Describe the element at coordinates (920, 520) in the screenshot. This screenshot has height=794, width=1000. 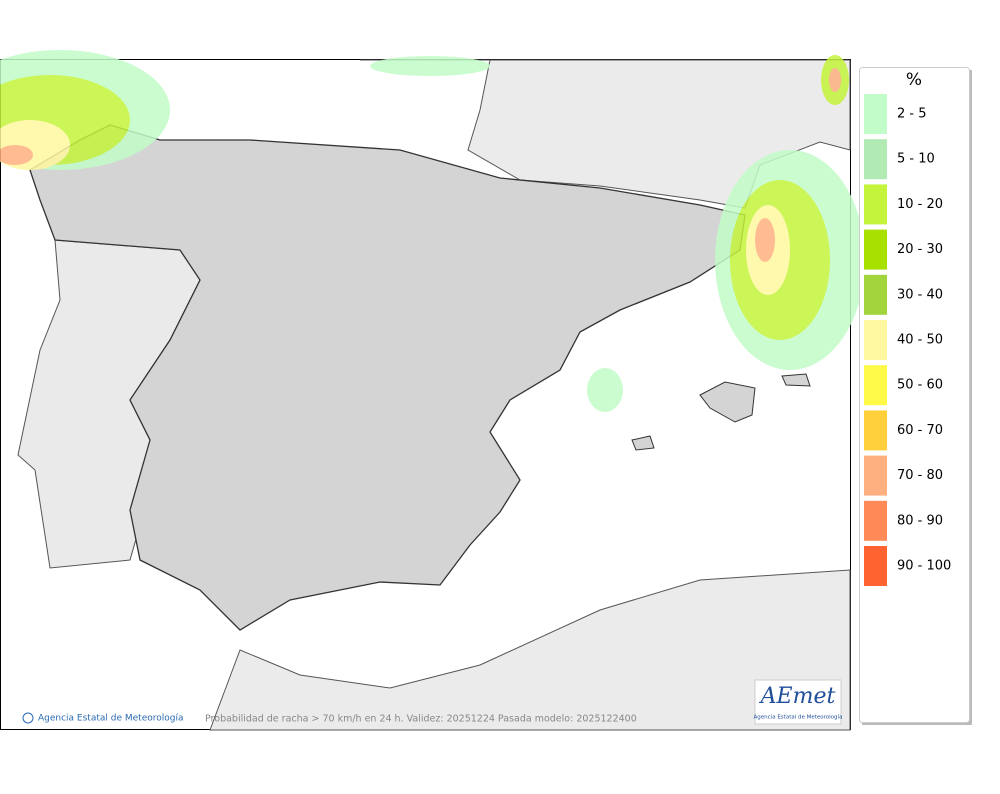
I see `legend-label: 80 - 90` at that location.